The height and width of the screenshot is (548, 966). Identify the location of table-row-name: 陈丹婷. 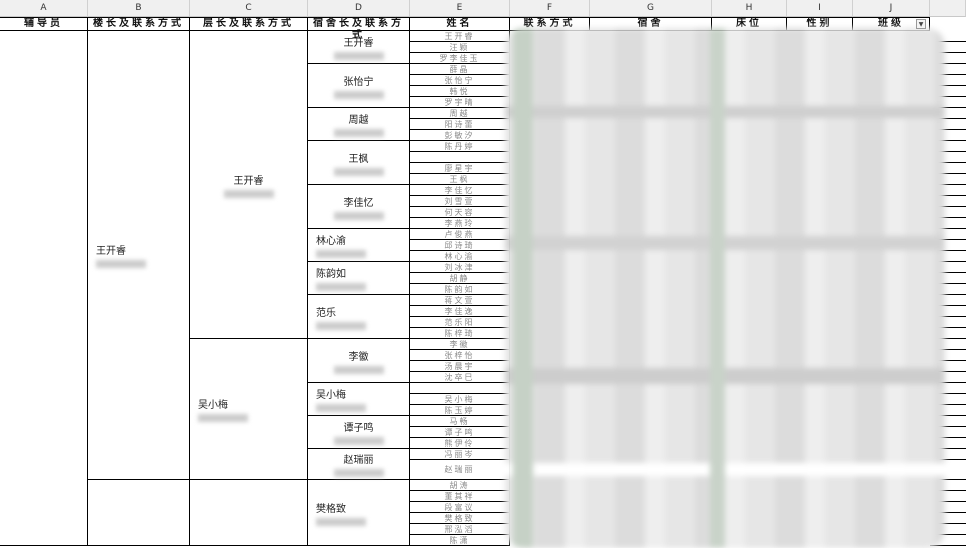
(460, 146).